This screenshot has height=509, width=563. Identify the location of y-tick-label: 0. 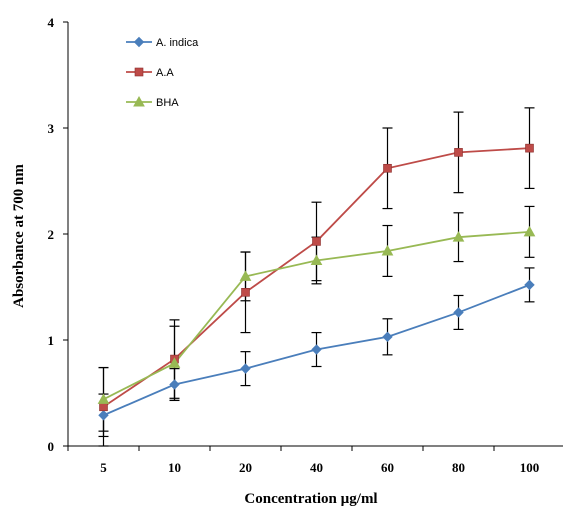
(51, 446).